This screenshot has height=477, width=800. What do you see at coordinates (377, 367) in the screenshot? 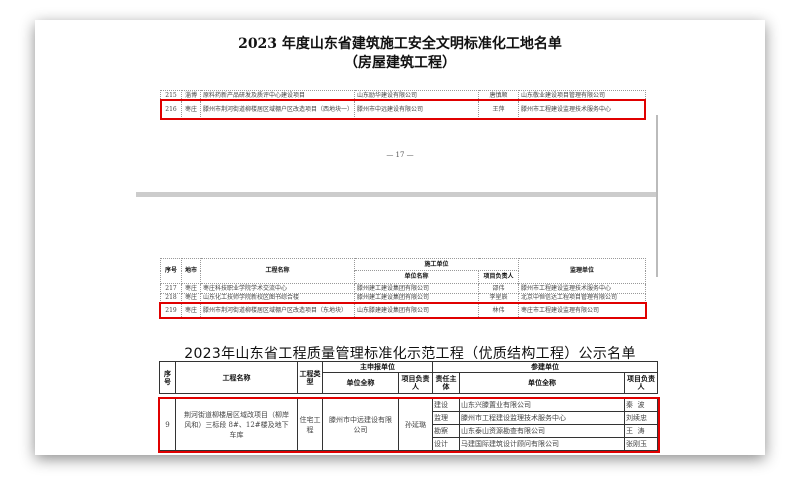
I see `header-main: 主申报单位` at bounding box center [377, 367].